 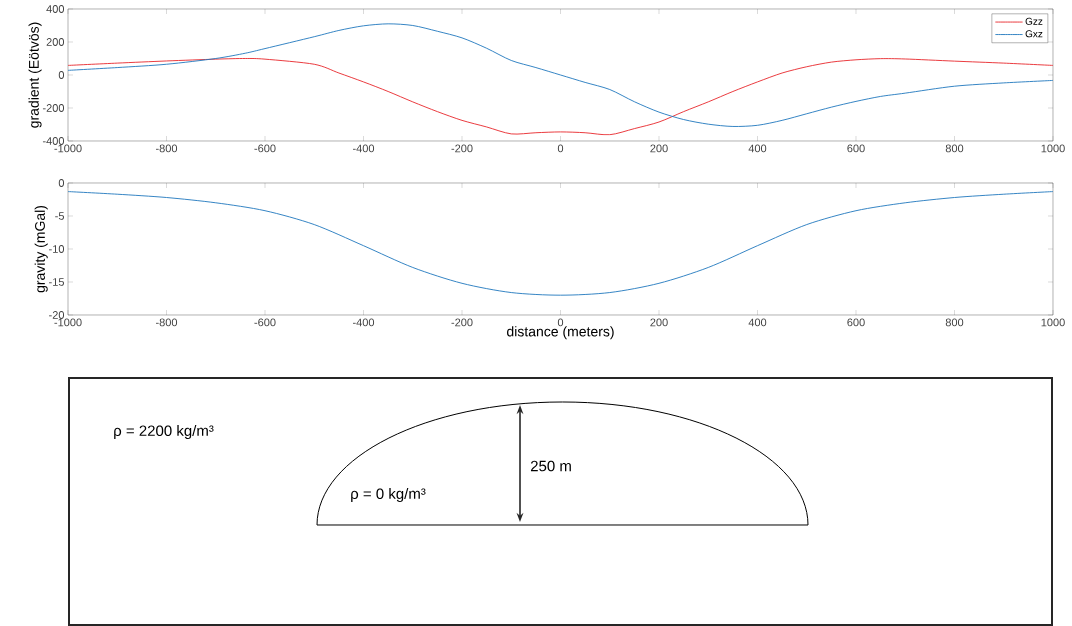 I want to click on legend-label: Gzz, so click(x=1034, y=21).